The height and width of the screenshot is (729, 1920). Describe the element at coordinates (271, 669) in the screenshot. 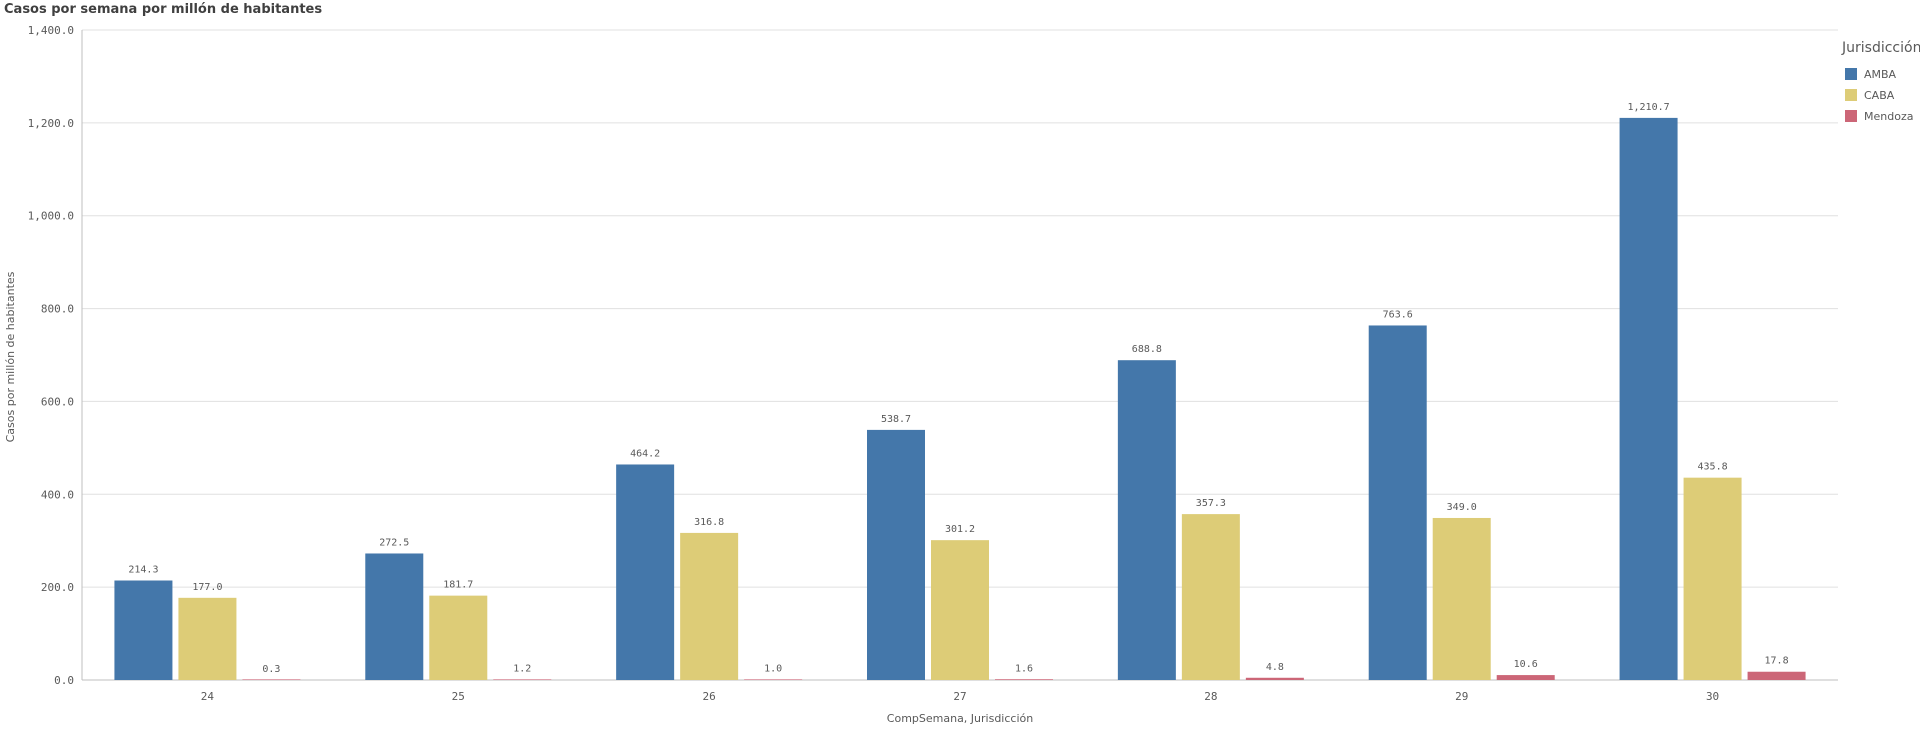

I see `value-label: 0.3` at that location.